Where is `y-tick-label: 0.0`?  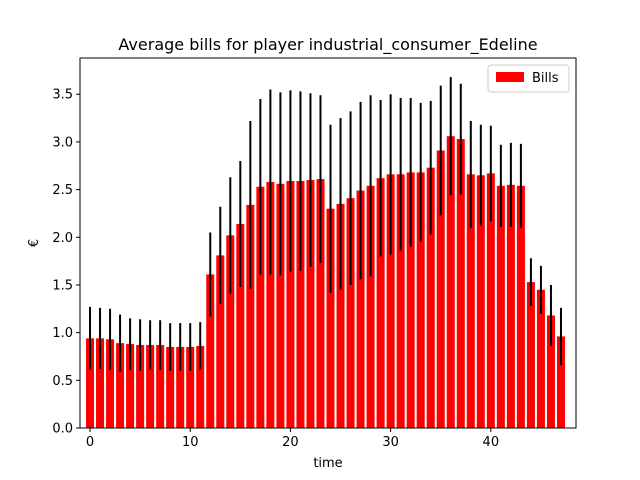
y-tick-label: 0.0 is located at coordinates (62, 429).